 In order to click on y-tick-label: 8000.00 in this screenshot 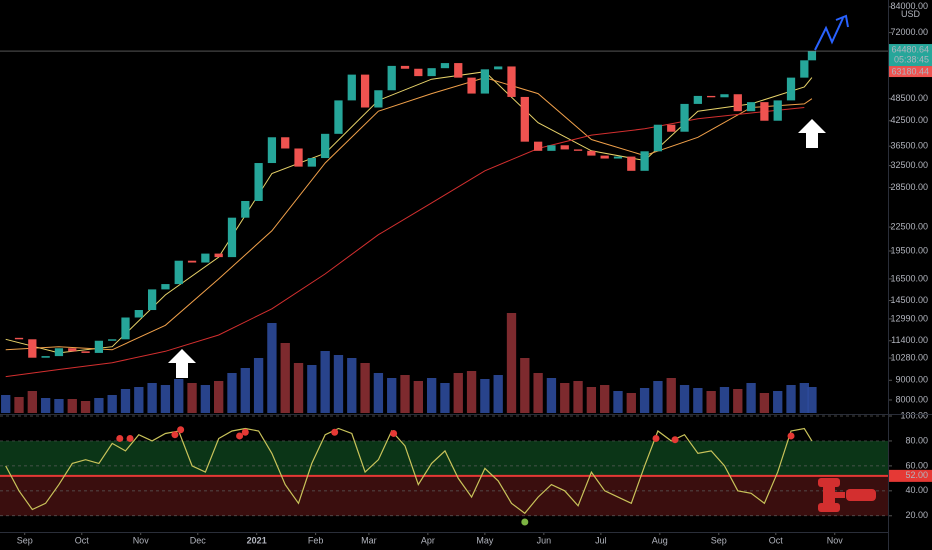, I will do `click(911, 399)`.